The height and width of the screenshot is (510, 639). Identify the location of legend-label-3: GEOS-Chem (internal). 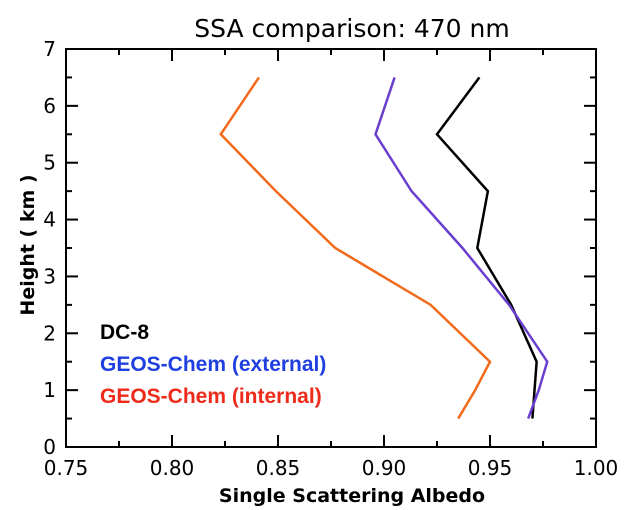
(211, 396).